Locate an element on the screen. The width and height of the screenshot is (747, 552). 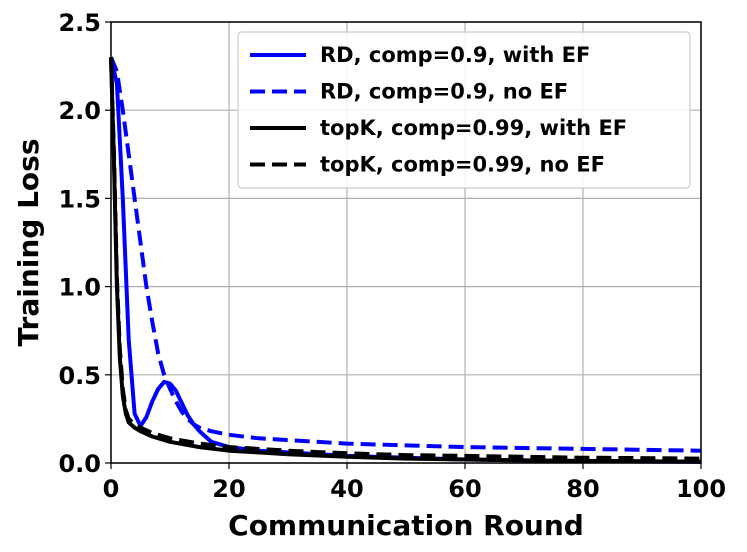
y-tick-label: 0.5 is located at coordinates (79, 376).